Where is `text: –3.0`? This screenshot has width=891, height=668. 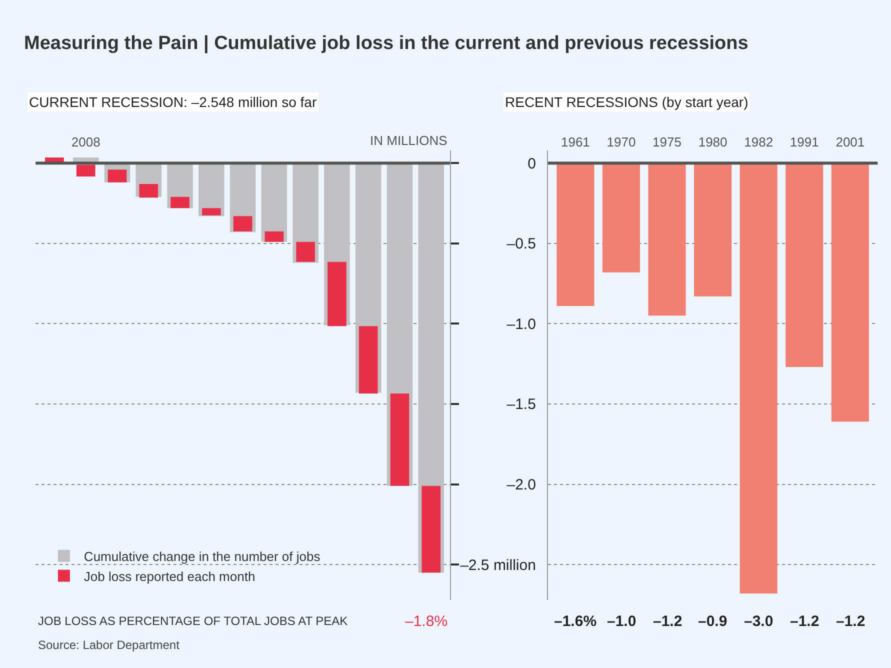
text: –3.0 is located at coordinates (759, 621).